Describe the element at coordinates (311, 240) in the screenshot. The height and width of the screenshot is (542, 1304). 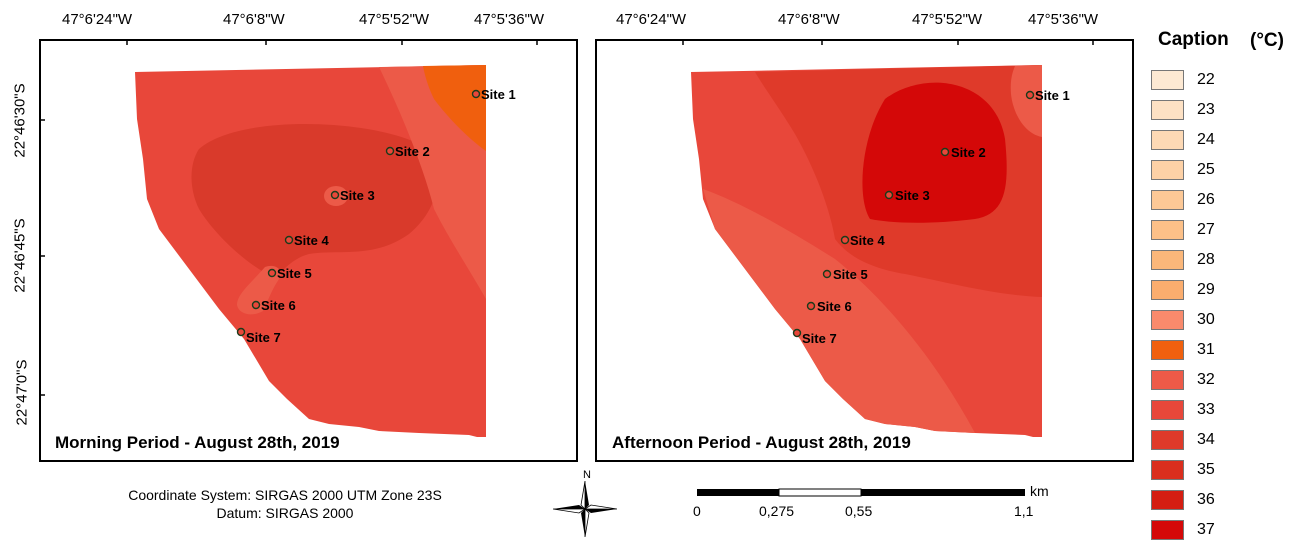
I see `site-4-label: Site 4` at that location.